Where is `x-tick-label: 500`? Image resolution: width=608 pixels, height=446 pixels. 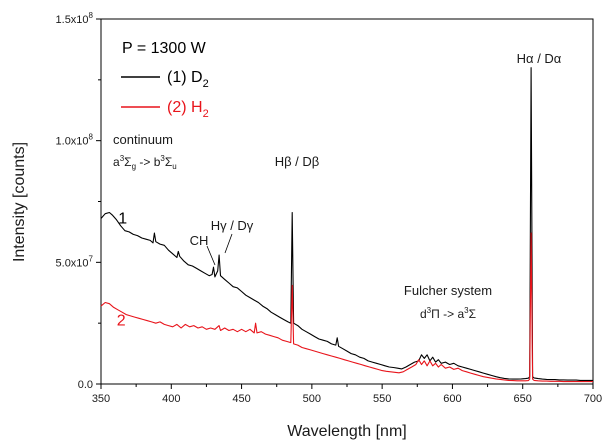
x-tick-label: 500 is located at coordinates (312, 399).